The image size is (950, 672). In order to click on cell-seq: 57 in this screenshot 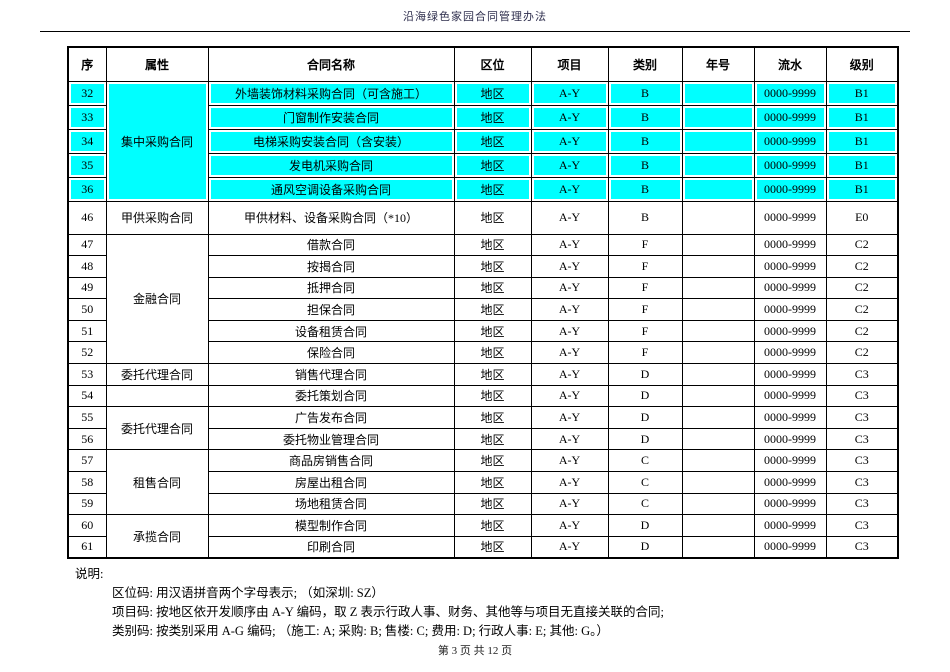, I will do `click(87, 461)`.